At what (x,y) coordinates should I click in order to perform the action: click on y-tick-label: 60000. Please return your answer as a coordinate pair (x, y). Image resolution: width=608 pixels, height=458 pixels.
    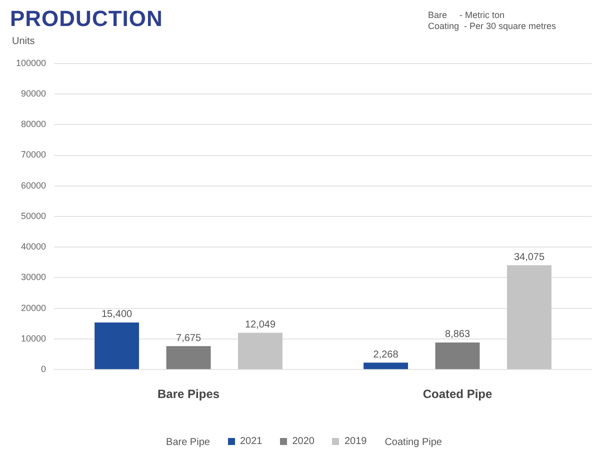
    Looking at the image, I should click on (33, 185).